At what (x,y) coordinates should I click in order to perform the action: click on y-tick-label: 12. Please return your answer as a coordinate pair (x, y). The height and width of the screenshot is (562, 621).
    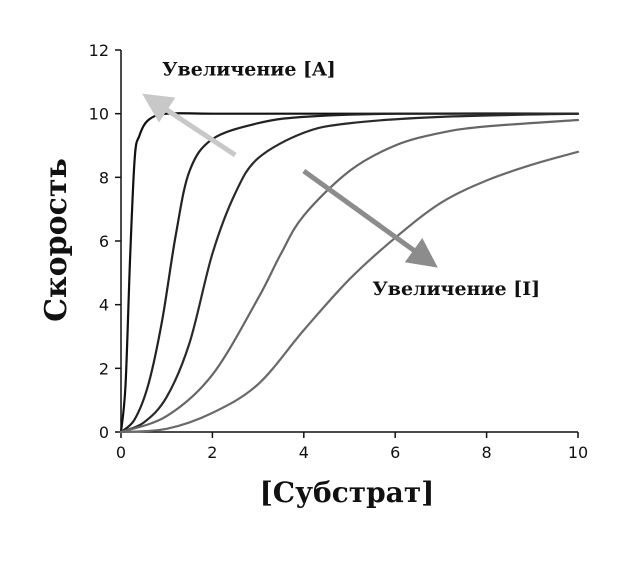
    Looking at the image, I should click on (99, 50).